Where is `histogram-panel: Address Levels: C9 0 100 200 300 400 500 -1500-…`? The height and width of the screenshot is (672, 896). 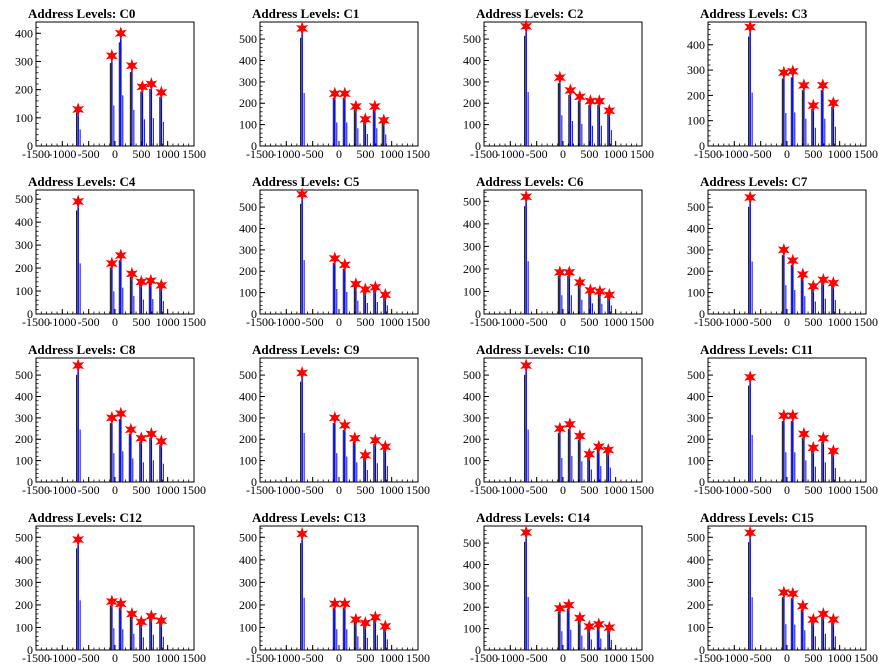 histogram-panel: Address Levels: C9 0 100 200 300 400 500 -1500-… is located at coordinates (336, 420).